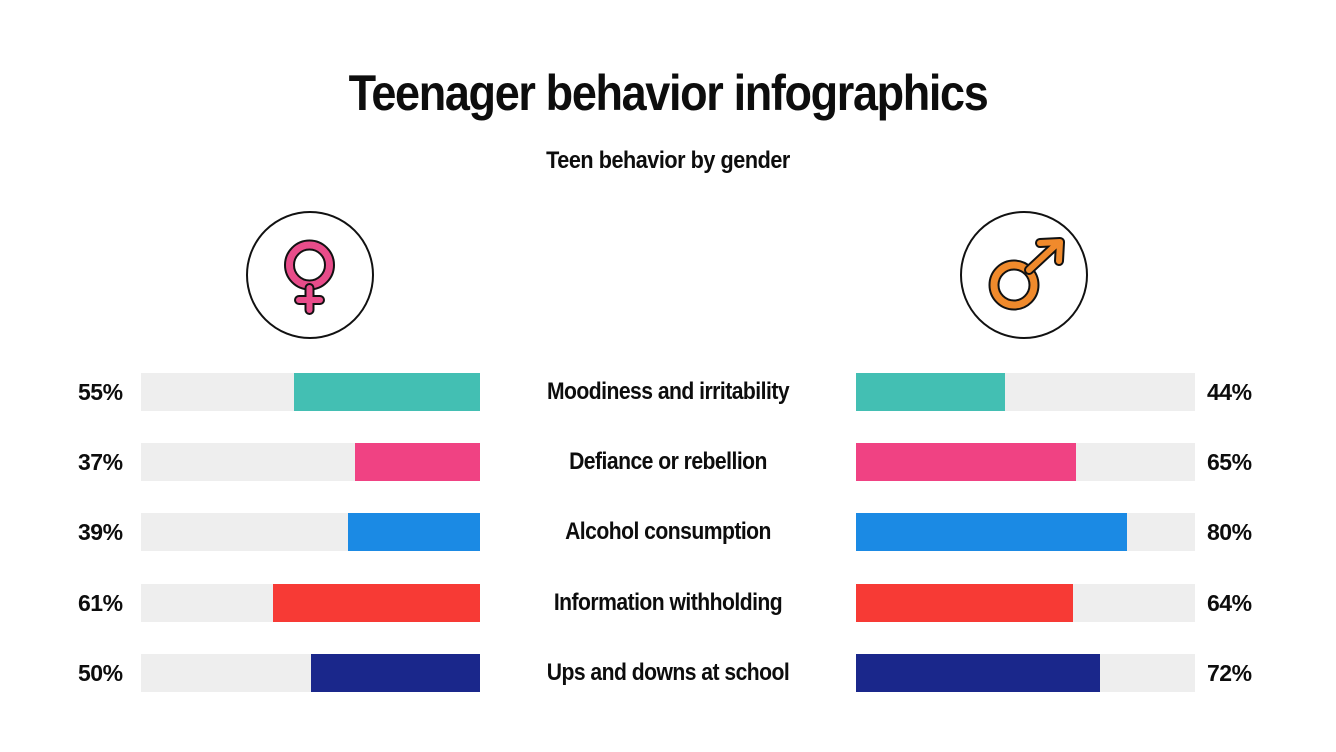  I want to click on female-icon-badge, so click(310, 275).